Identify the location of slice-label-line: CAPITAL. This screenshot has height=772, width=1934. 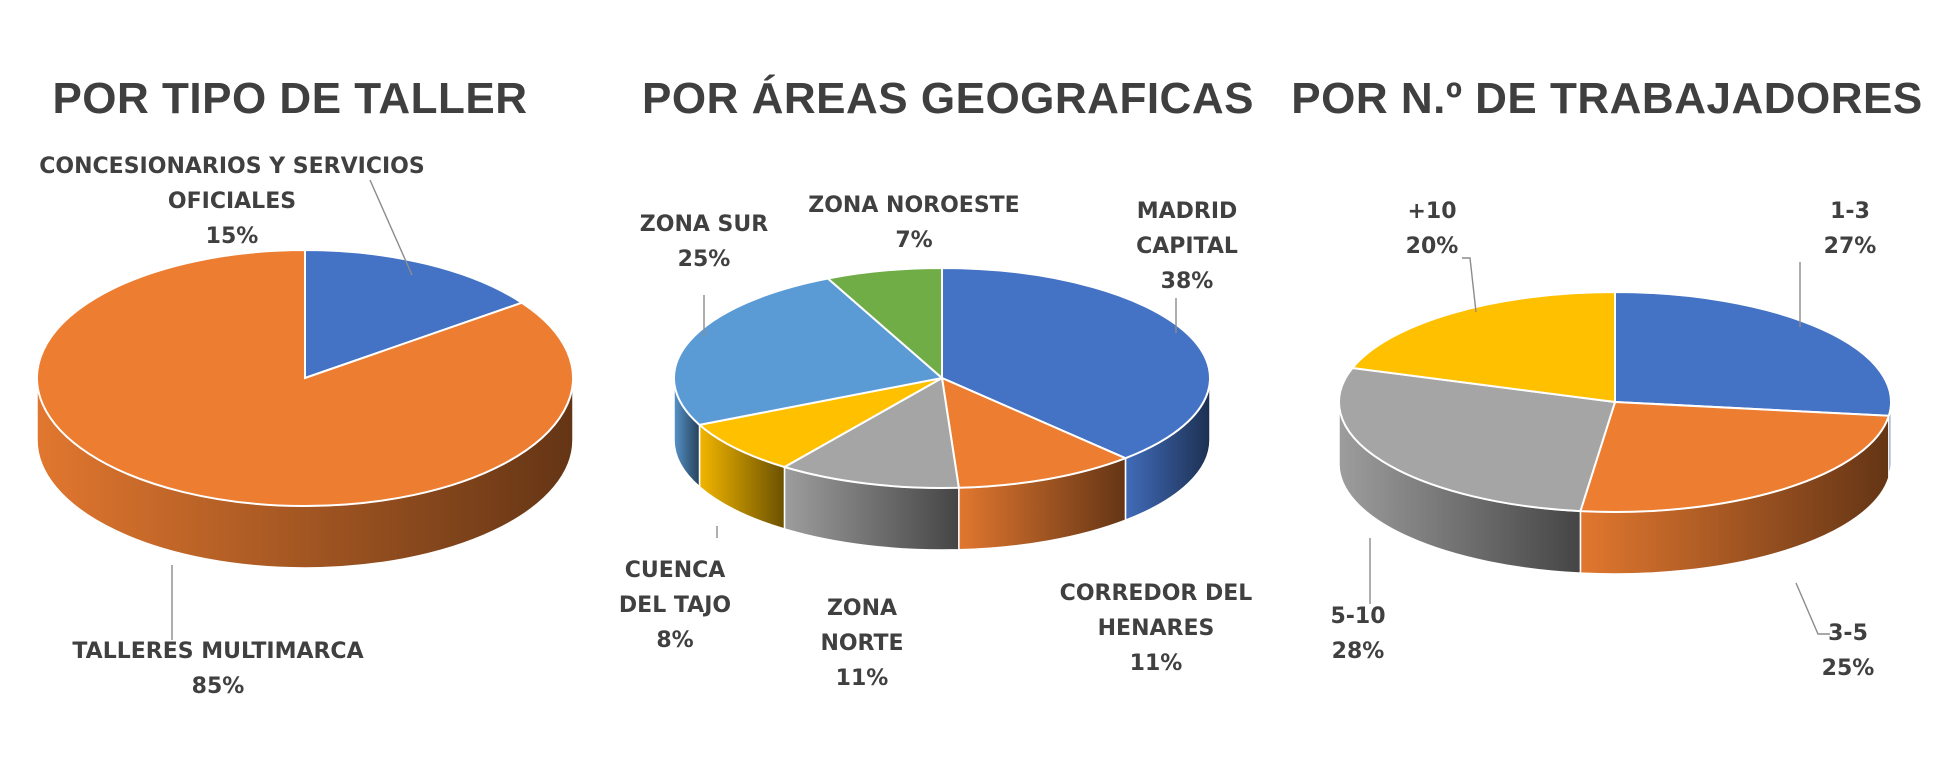
(1187, 246).